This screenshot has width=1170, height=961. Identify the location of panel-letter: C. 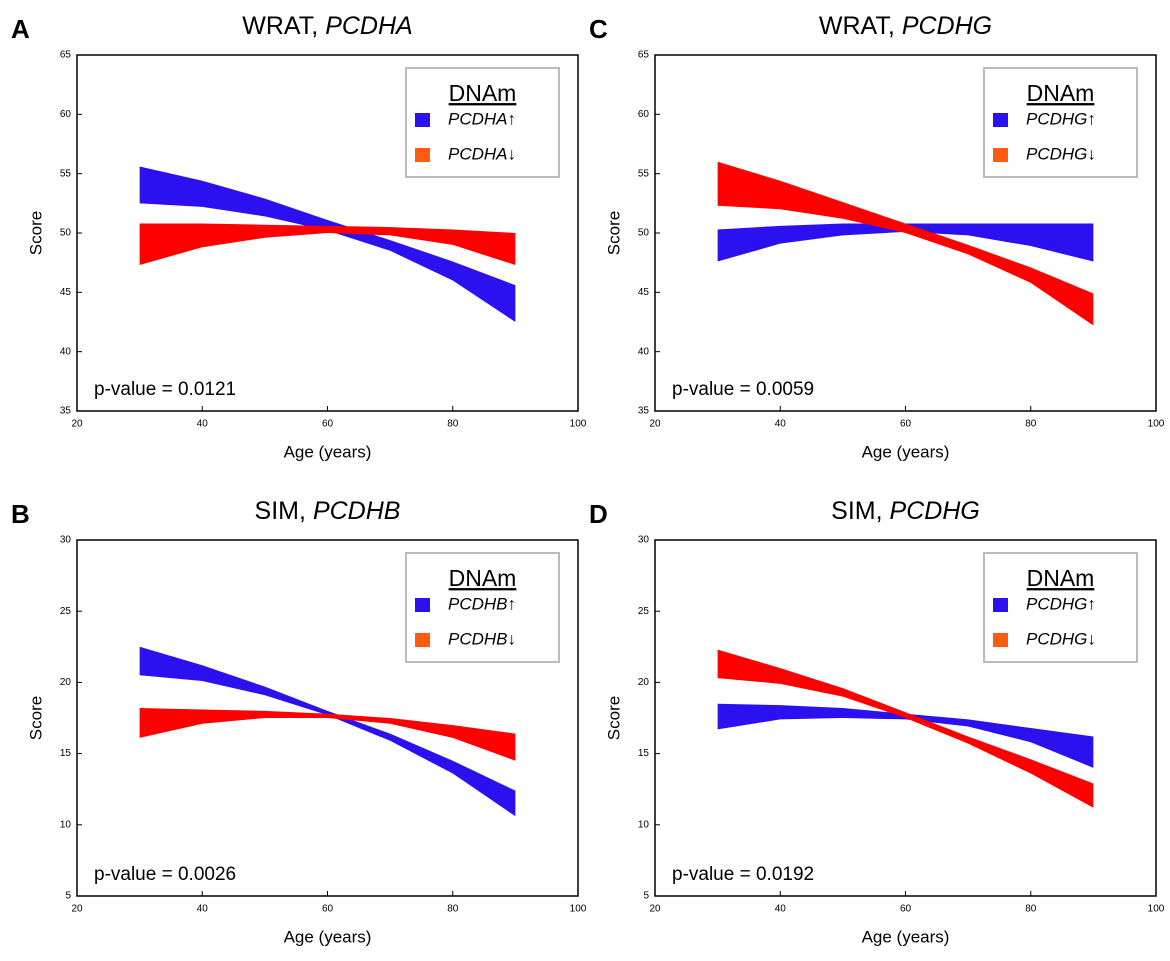
(598, 29).